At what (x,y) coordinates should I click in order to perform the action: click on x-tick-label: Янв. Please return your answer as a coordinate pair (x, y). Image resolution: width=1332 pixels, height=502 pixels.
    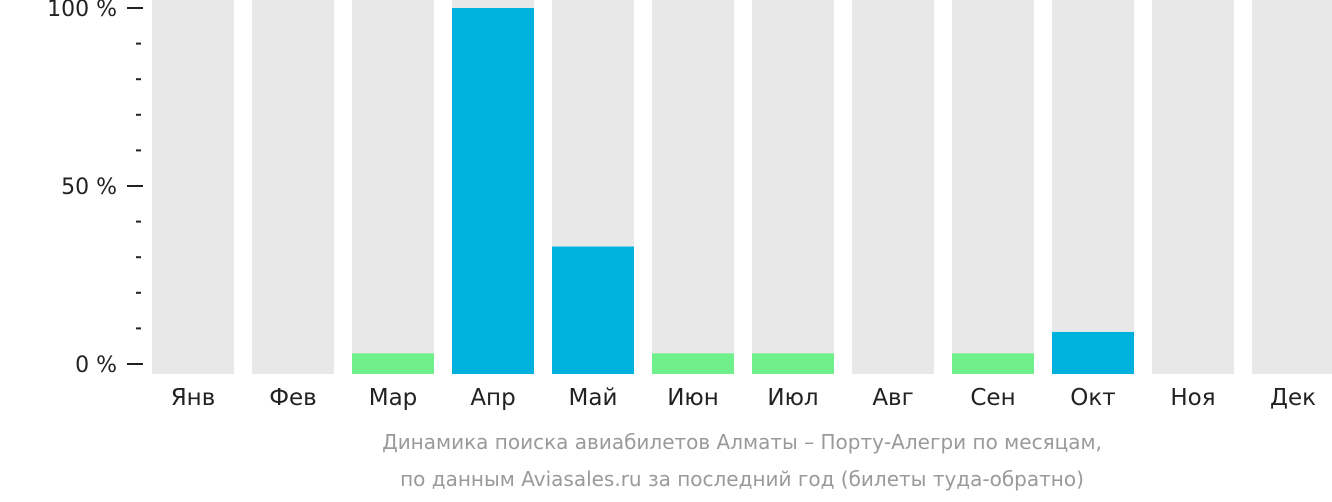
    Looking at the image, I should click on (193, 398).